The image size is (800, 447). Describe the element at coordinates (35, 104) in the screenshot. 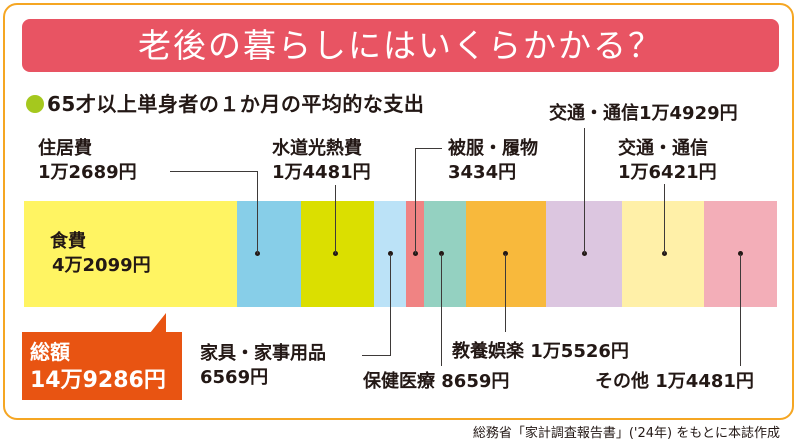

I see `bullet-dot-icon` at that location.